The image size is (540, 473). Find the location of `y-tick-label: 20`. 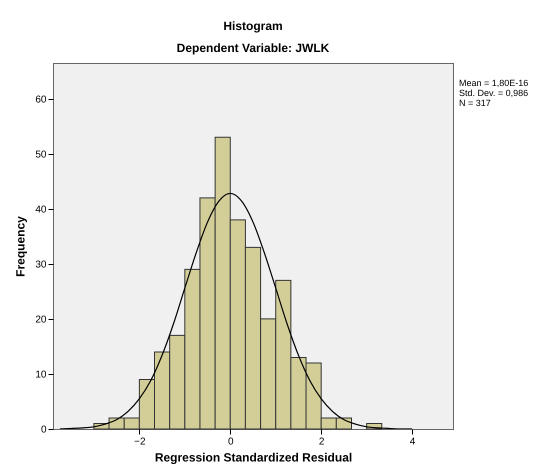

y-tick-label: 20 is located at coordinates (41, 320).